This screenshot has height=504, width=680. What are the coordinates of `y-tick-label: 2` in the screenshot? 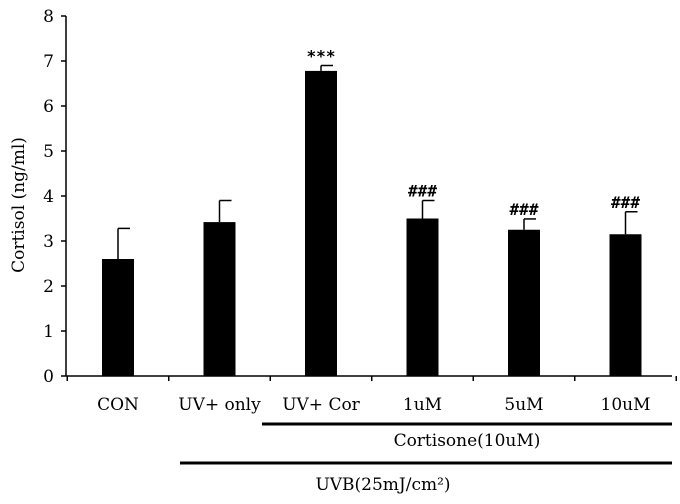 It's located at (48, 287).